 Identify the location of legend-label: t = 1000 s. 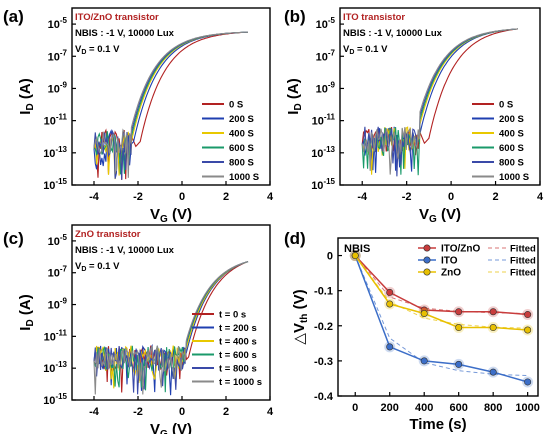
(240, 382).